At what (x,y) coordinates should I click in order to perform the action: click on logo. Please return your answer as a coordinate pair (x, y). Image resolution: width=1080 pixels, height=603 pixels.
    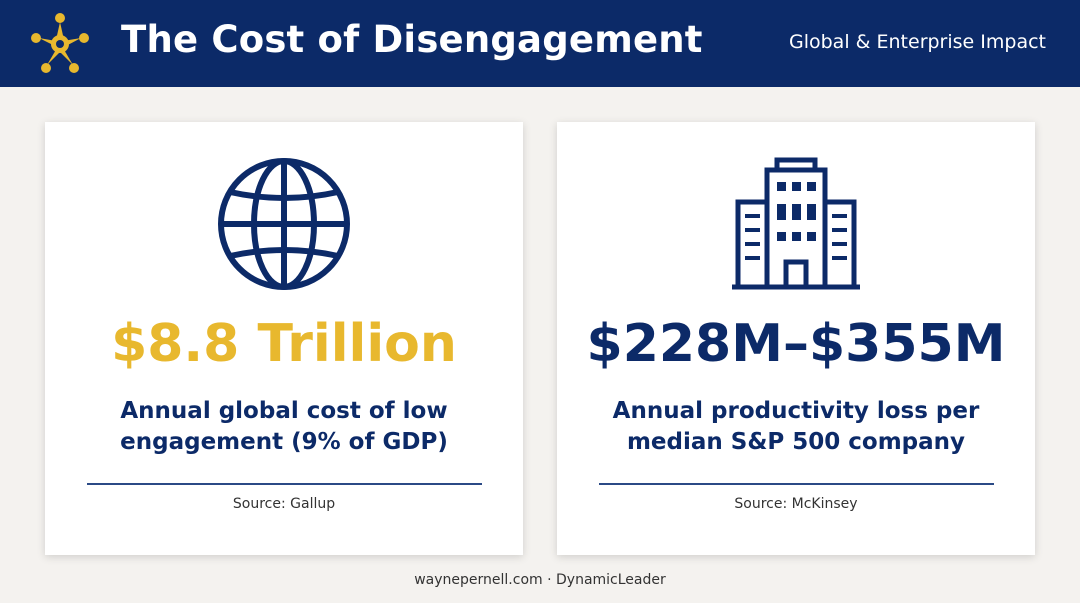
    Looking at the image, I should click on (60, 43).